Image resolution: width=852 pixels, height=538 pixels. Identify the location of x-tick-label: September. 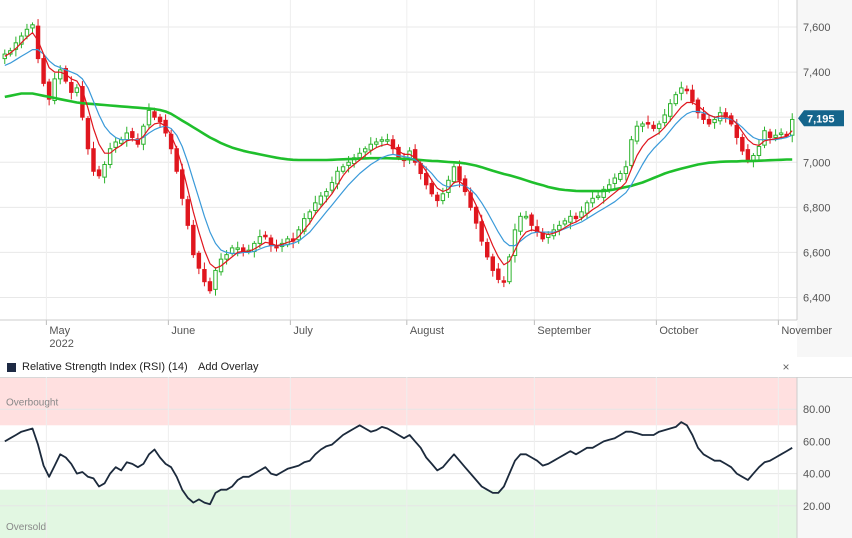
(564, 331).